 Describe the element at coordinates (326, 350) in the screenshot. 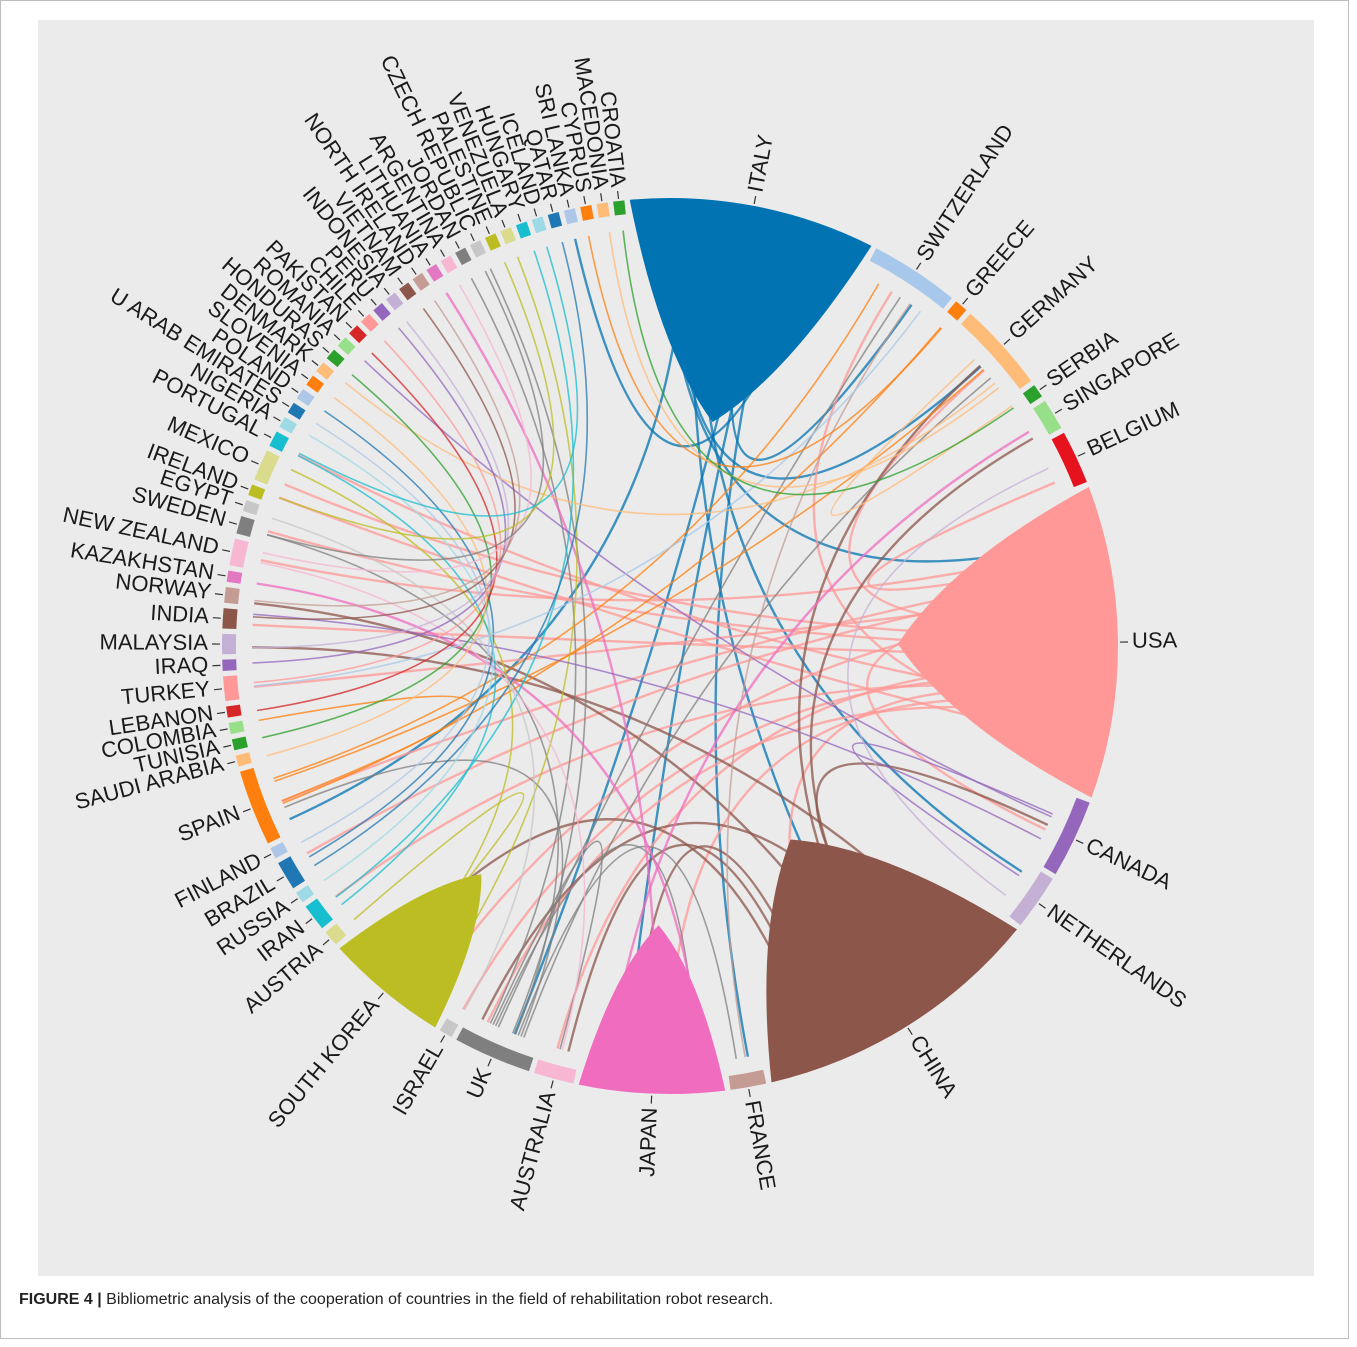

I see `tick-honduras` at that location.